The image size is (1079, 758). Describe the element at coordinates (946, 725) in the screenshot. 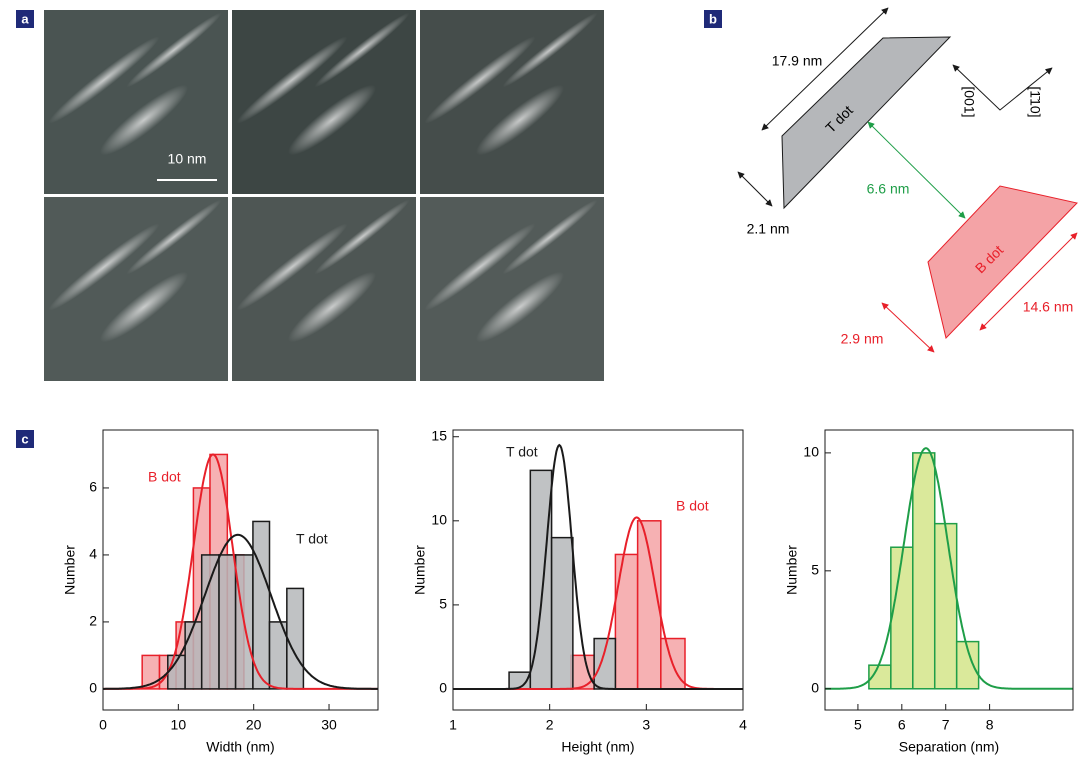

I see `x-tick-label: 7` at that location.